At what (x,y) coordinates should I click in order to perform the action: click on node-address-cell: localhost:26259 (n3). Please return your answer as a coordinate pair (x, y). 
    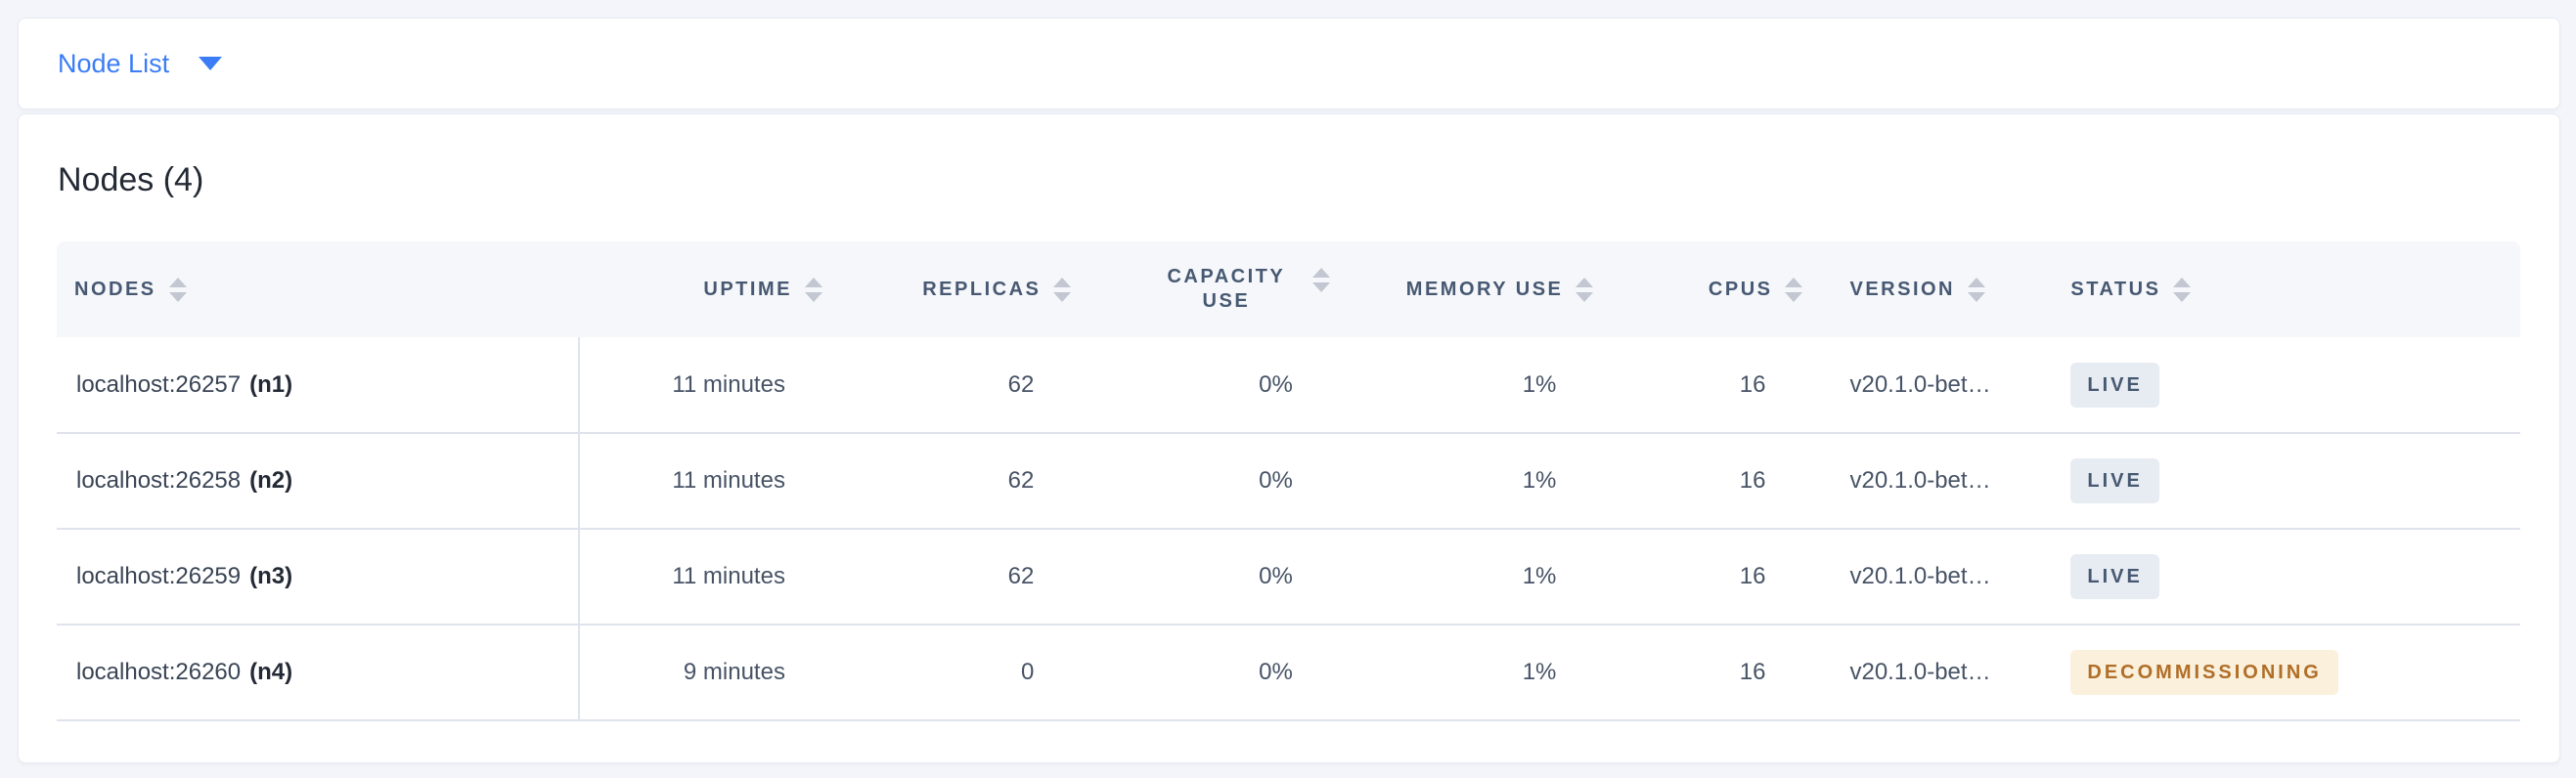
    Looking at the image, I should click on (319, 577).